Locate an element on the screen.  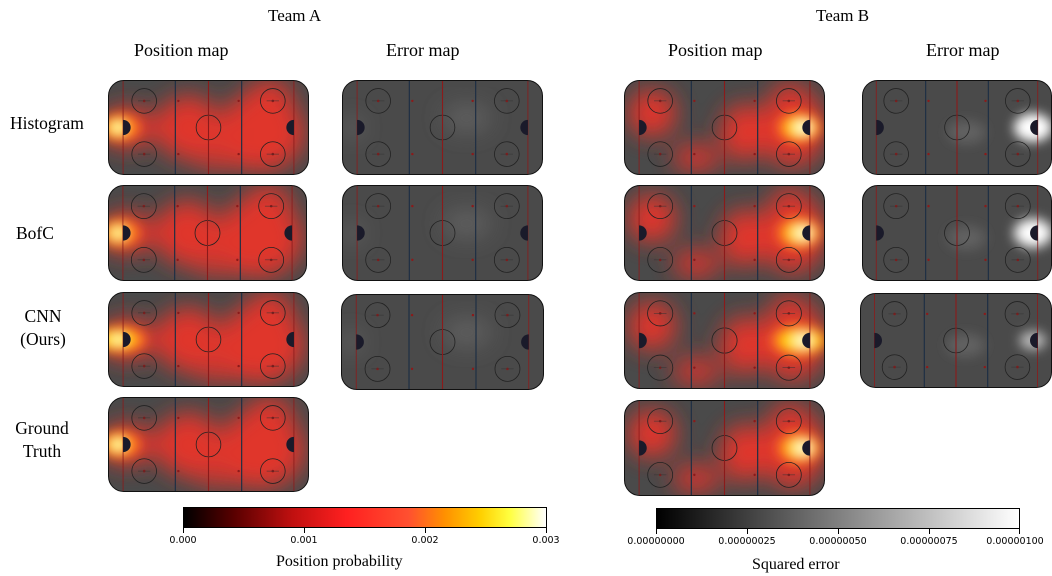
team-a-title: Team A is located at coordinates (295, 15).